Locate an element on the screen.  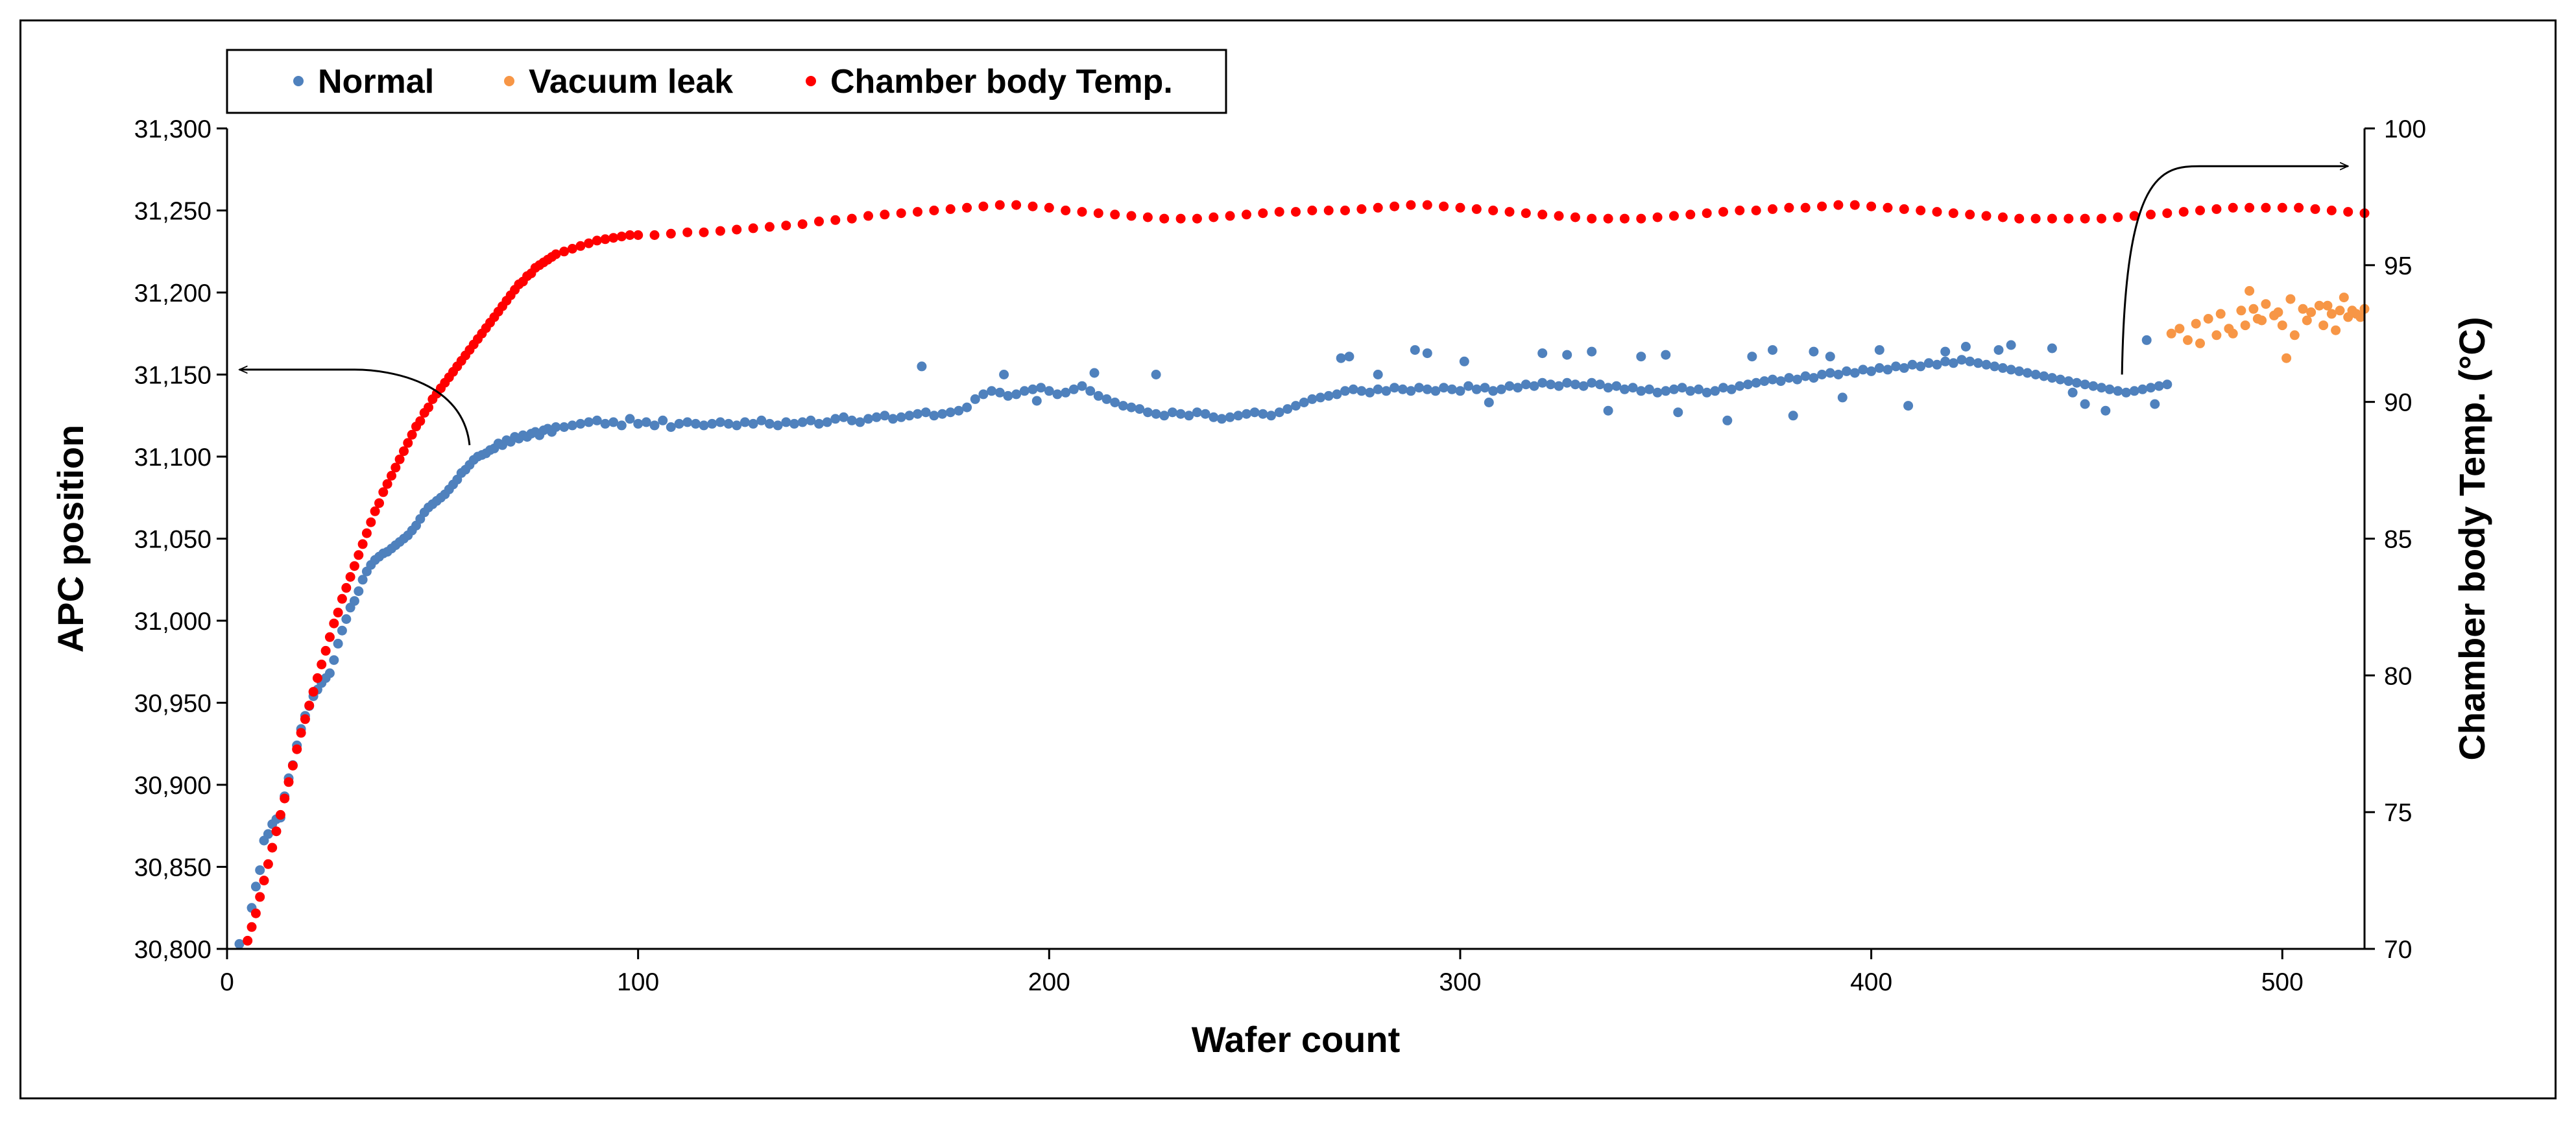
y-tick-label: 31,150 is located at coordinates (172, 376).